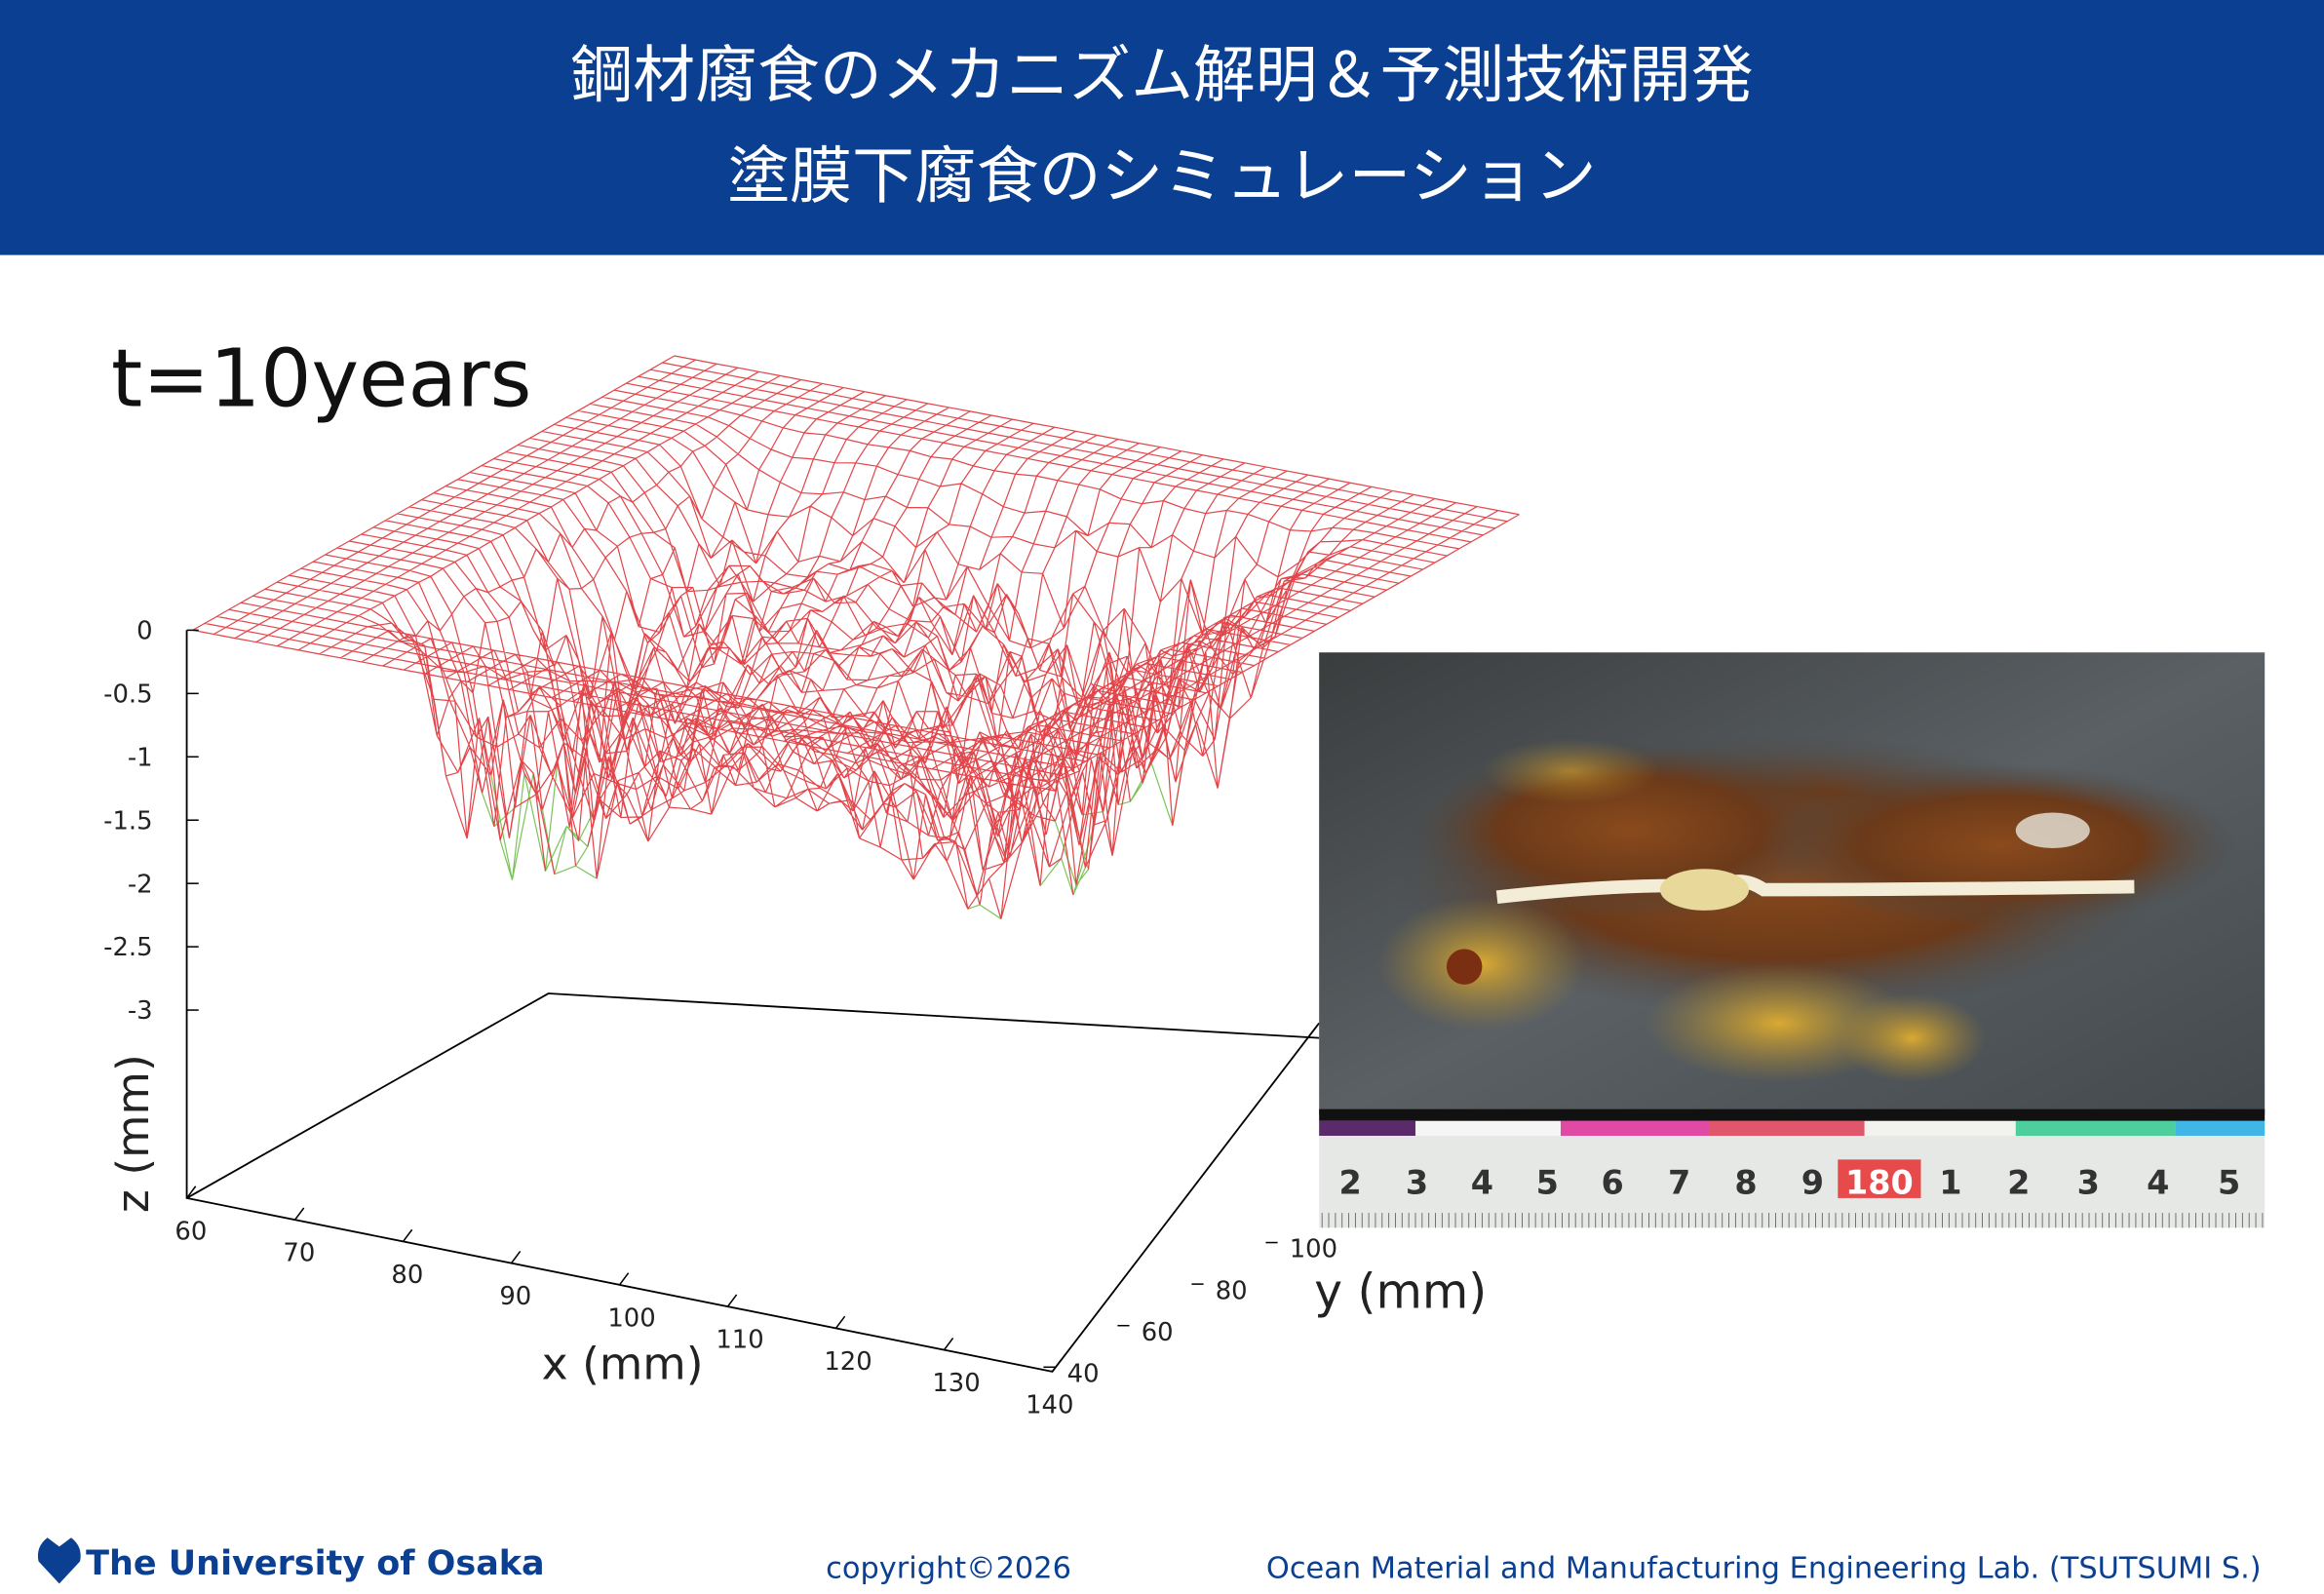 This screenshot has width=2324, height=1594. I want to click on ruler-label: 1, so click(1950, 1182).